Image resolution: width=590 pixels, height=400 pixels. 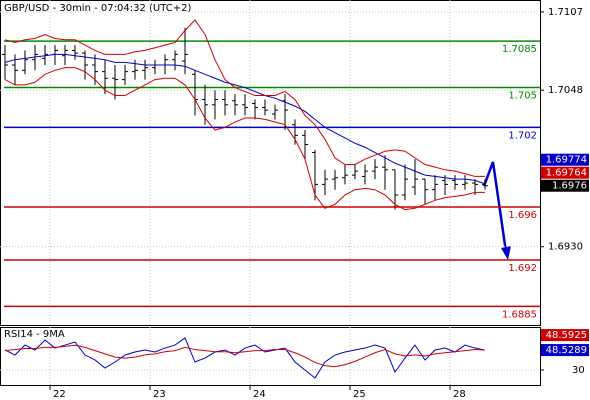 What do you see at coordinates (565, 247) in the screenshot?
I see `y-tick-label: 1.6930` at bounding box center [565, 247].